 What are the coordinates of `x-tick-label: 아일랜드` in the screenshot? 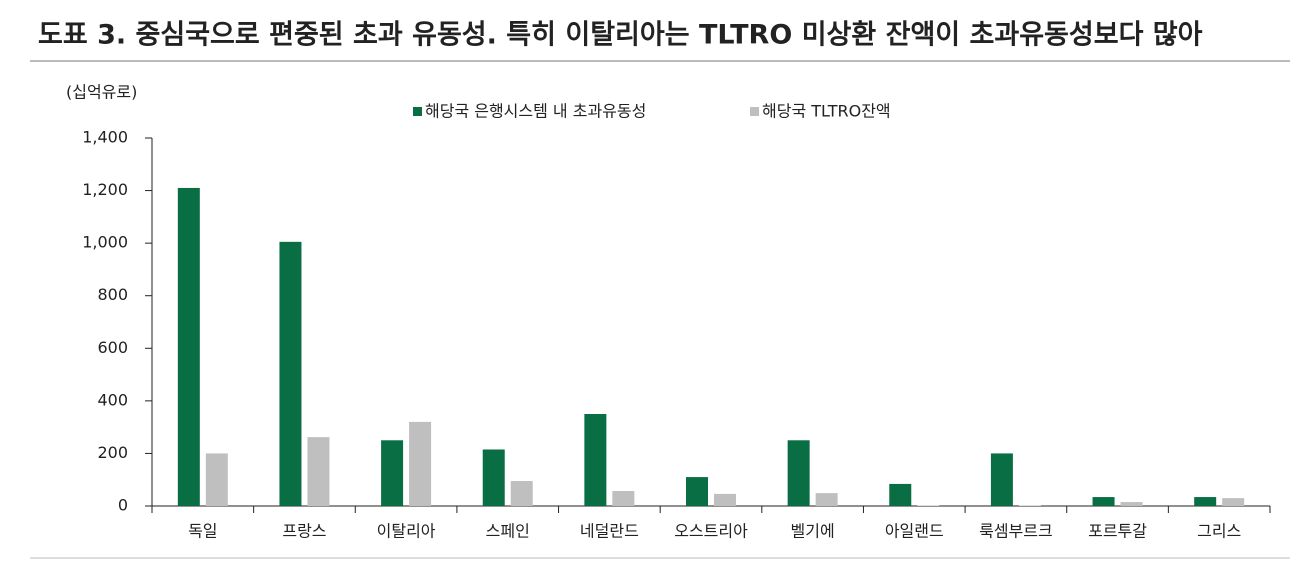 It's located at (914, 531).